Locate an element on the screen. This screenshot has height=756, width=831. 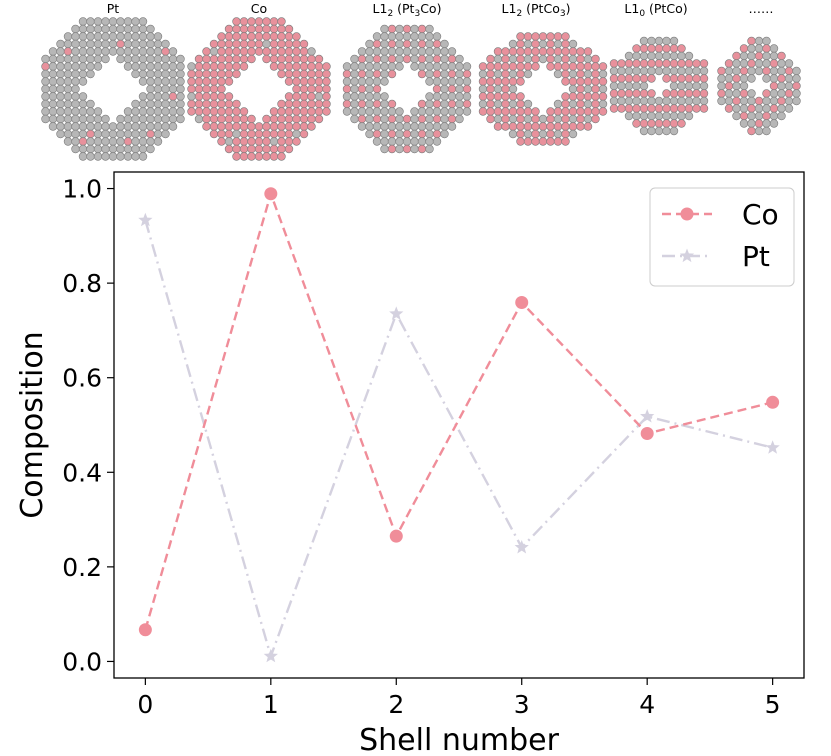
legend-marker-pt is located at coordinates (687, 255).